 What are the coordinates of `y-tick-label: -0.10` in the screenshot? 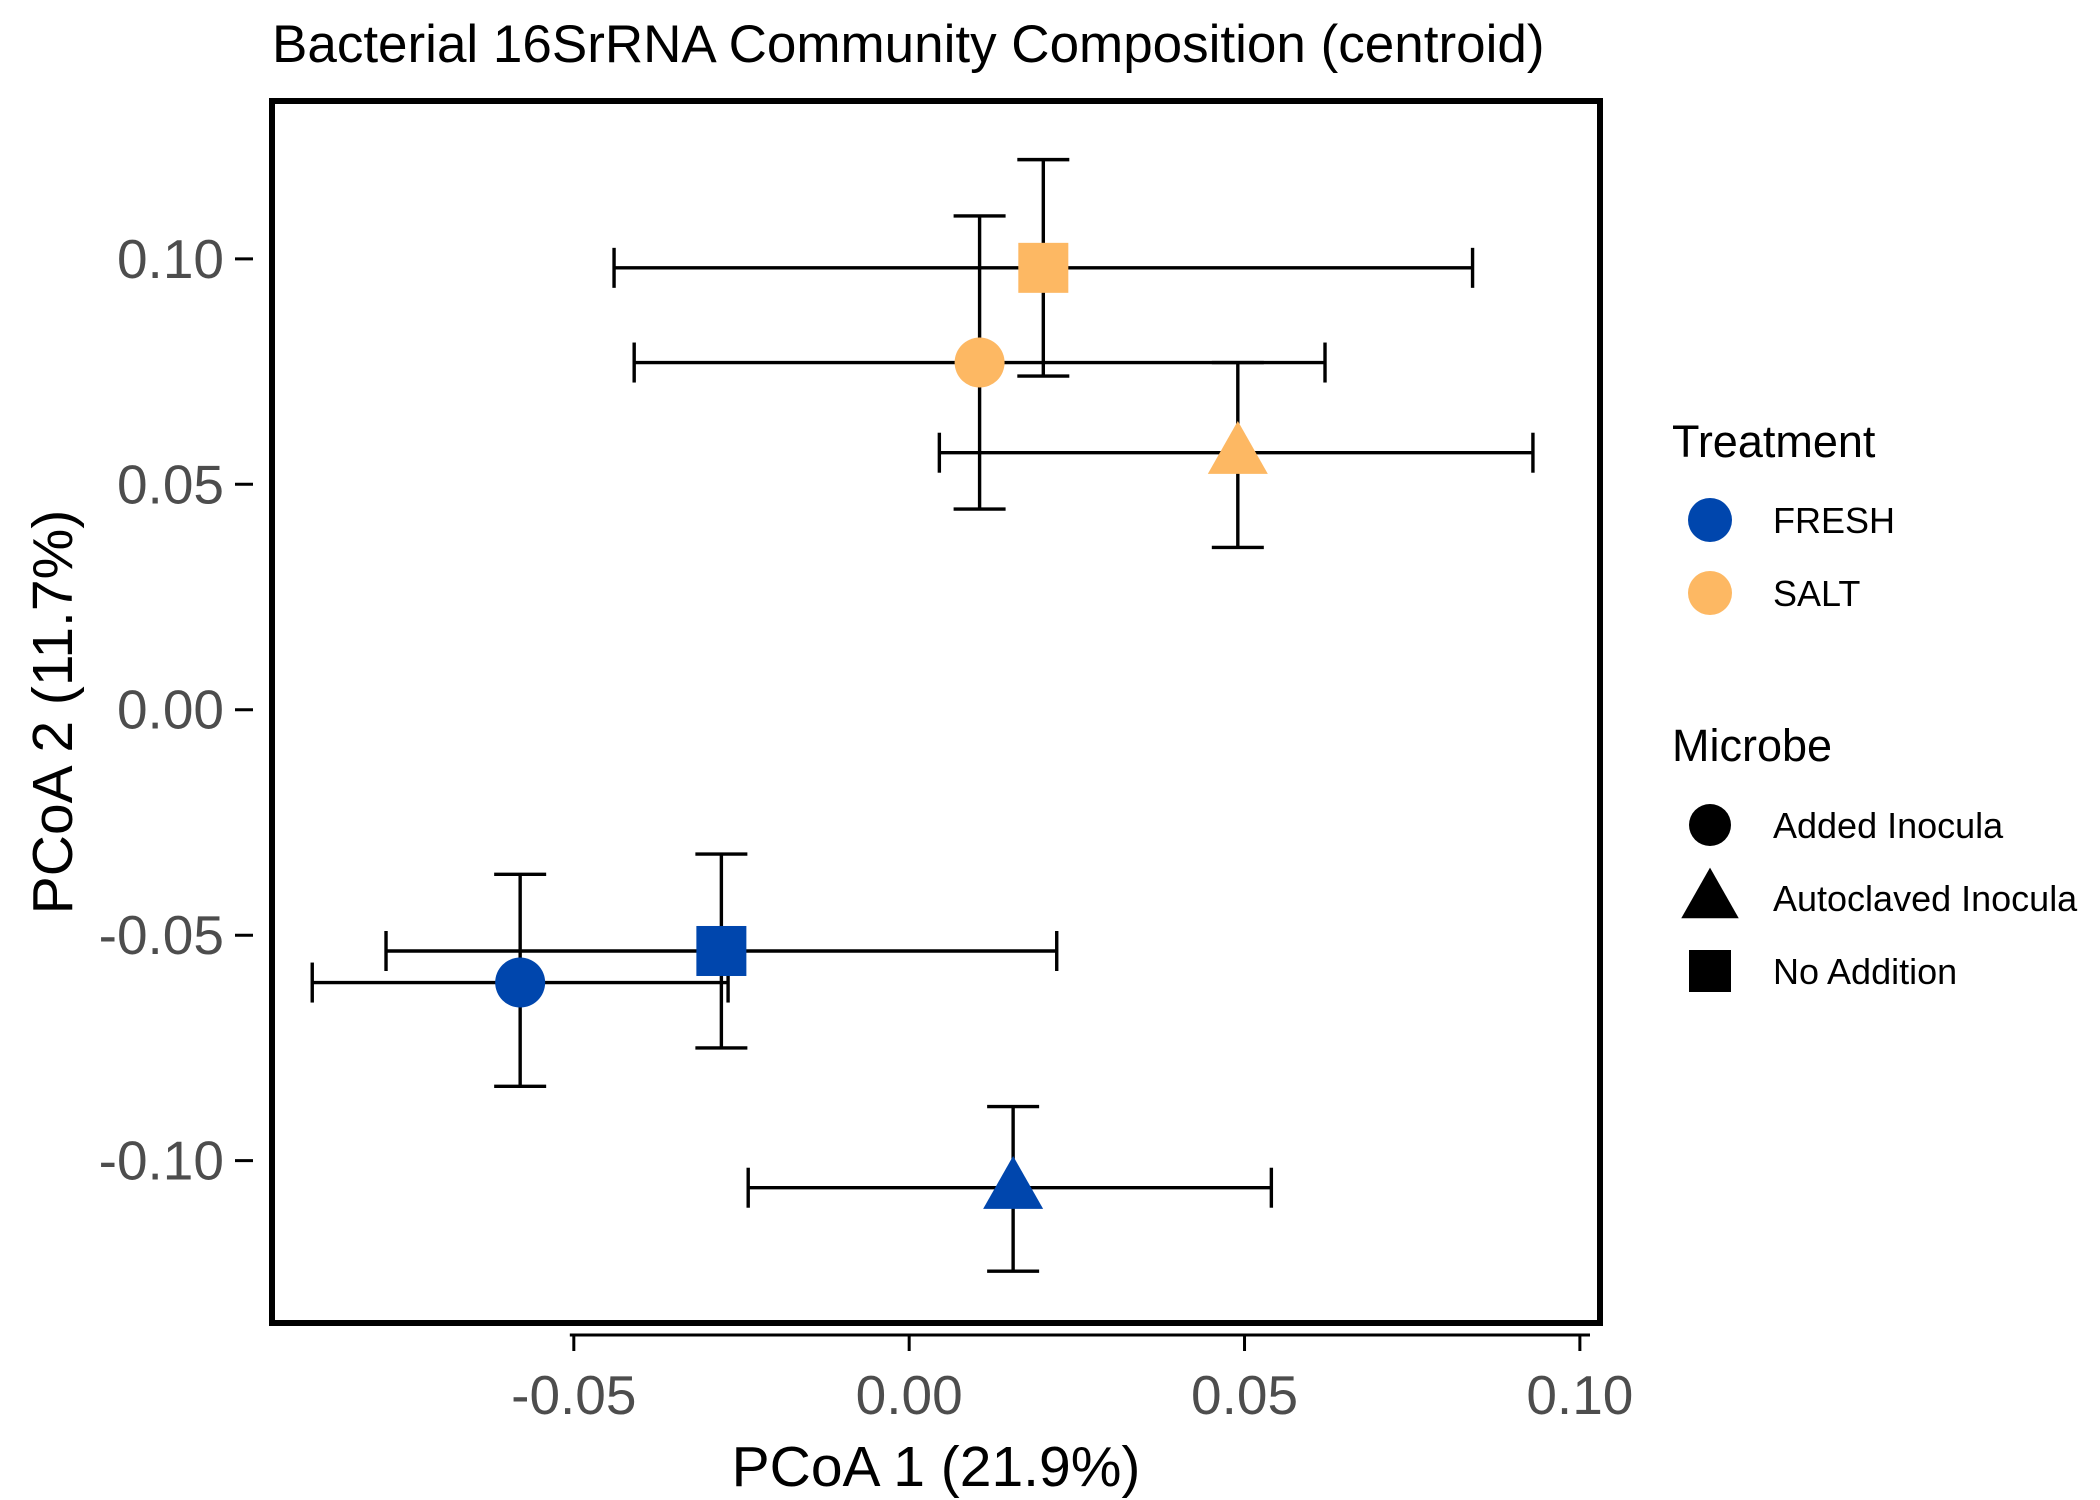 It's located at (161, 1161).